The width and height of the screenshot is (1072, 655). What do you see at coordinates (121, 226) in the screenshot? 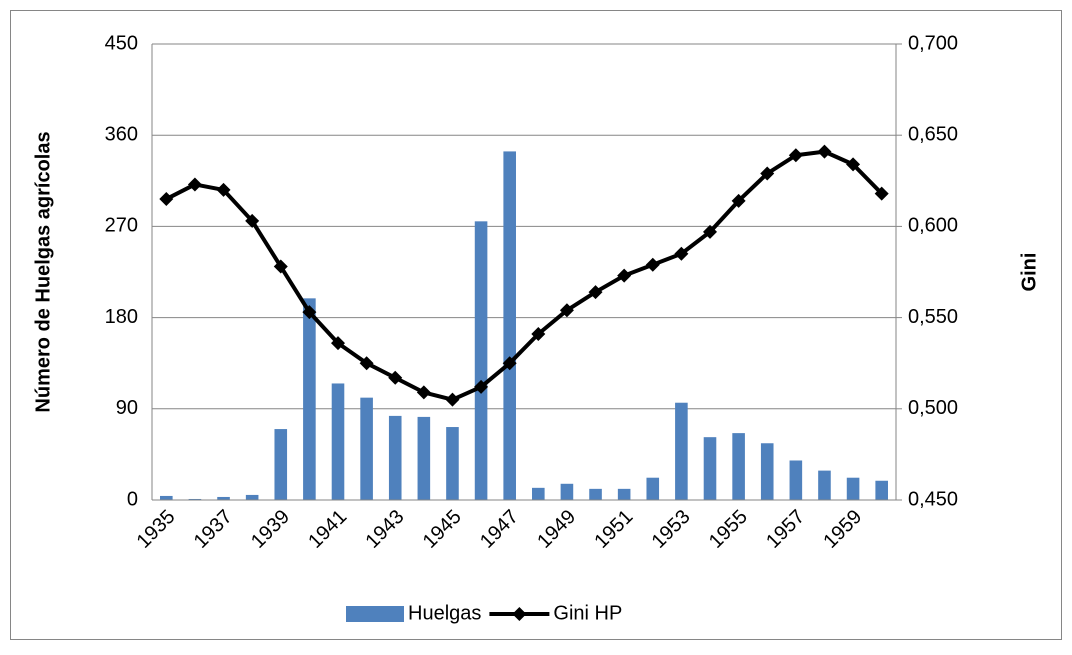
I see `y-tick-label: 270` at bounding box center [121, 226].